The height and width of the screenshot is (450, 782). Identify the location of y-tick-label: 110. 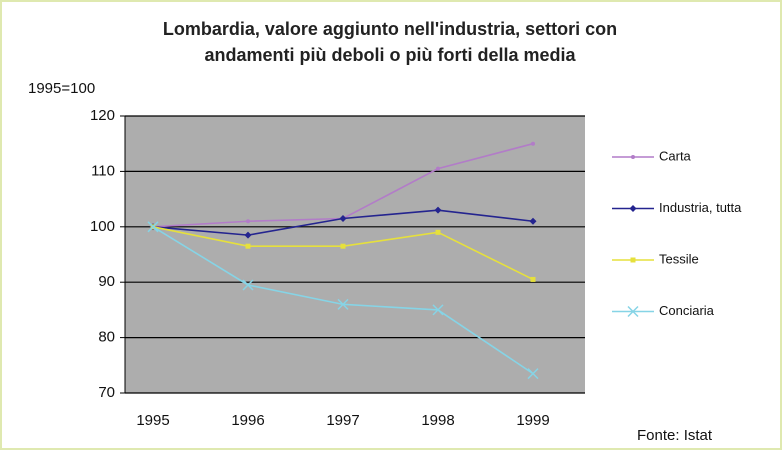
(103, 170).